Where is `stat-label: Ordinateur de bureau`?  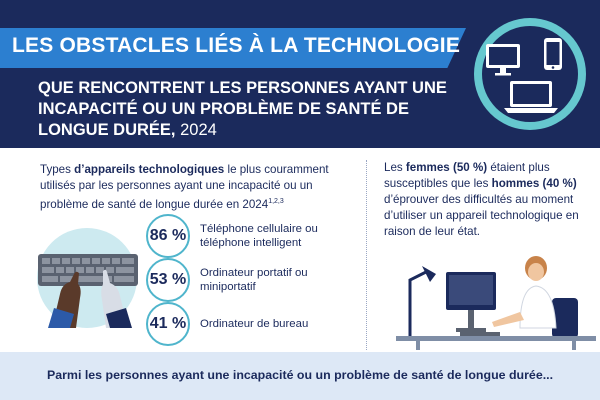
stat-label: Ordinateur de bureau is located at coordinates (254, 324).